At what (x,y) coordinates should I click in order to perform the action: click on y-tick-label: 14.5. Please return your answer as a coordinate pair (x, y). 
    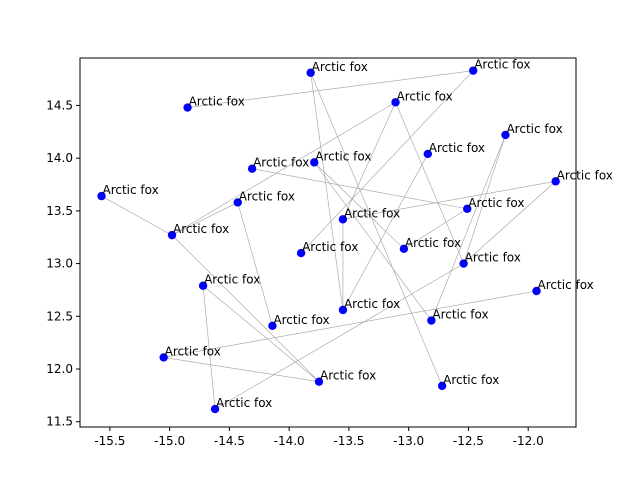
    Looking at the image, I should click on (59, 105).